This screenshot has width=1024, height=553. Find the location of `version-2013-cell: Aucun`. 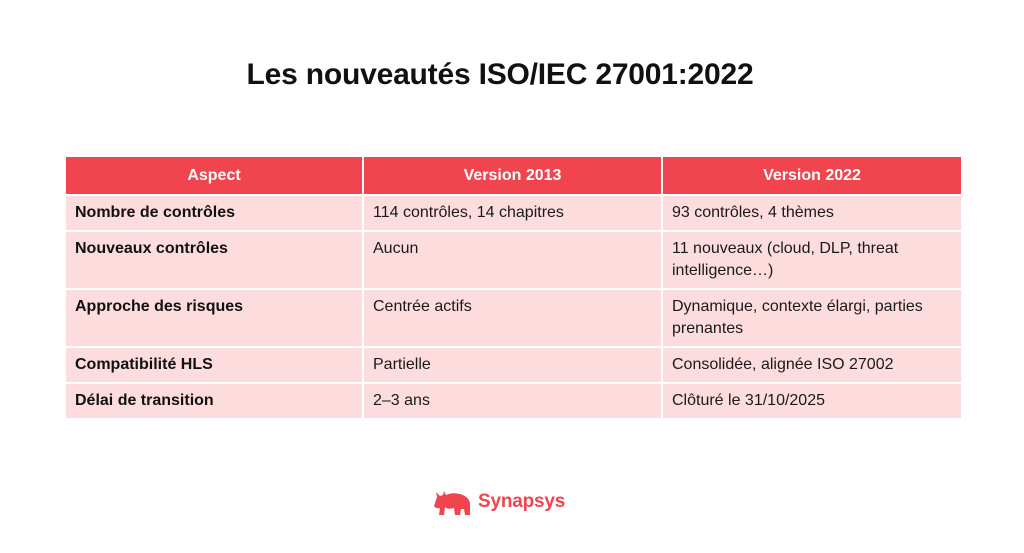

version-2013-cell: Aucun is located at coordinates (512, 260).